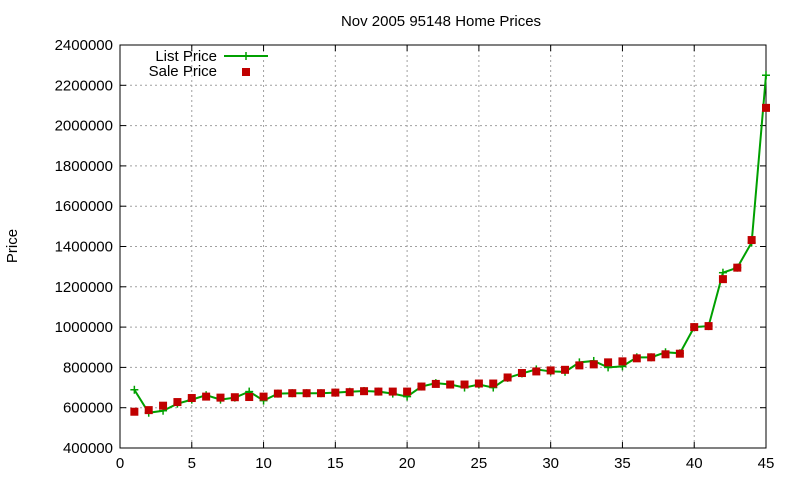  I want to click on y-axis-title: Price, so click(12, 246).